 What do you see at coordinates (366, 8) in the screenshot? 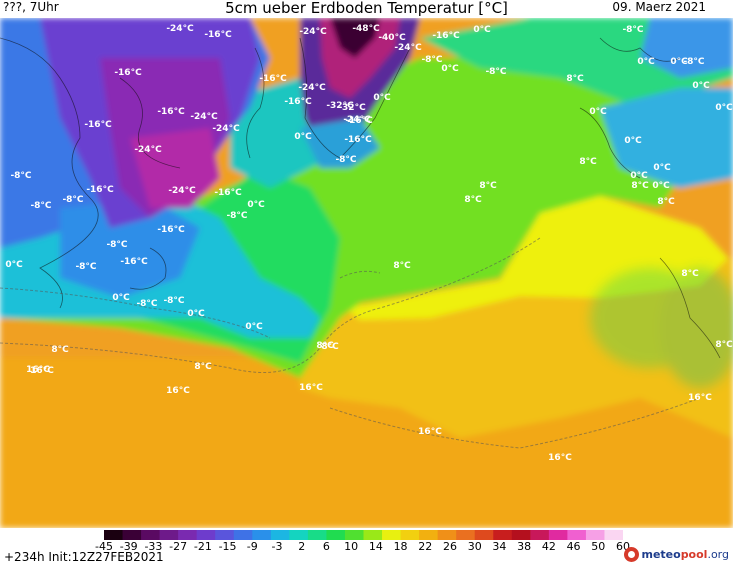
I see `map-title: 5cm ueber Erdboden Temperatur [°C]` at bounding box center [366, 8].